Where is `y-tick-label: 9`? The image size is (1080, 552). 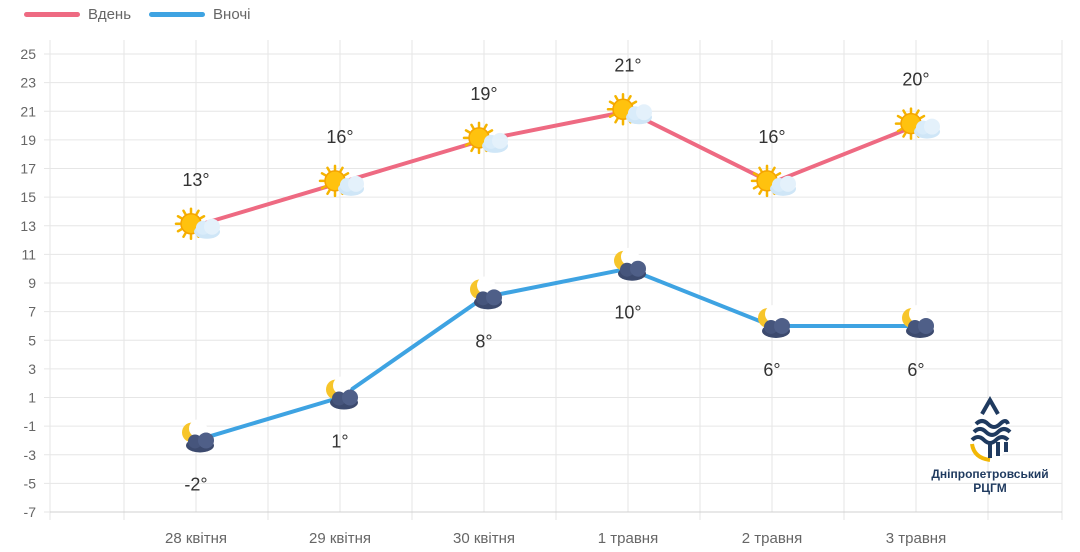
y-tick-label: 9 is located at coordinates (32, 283).